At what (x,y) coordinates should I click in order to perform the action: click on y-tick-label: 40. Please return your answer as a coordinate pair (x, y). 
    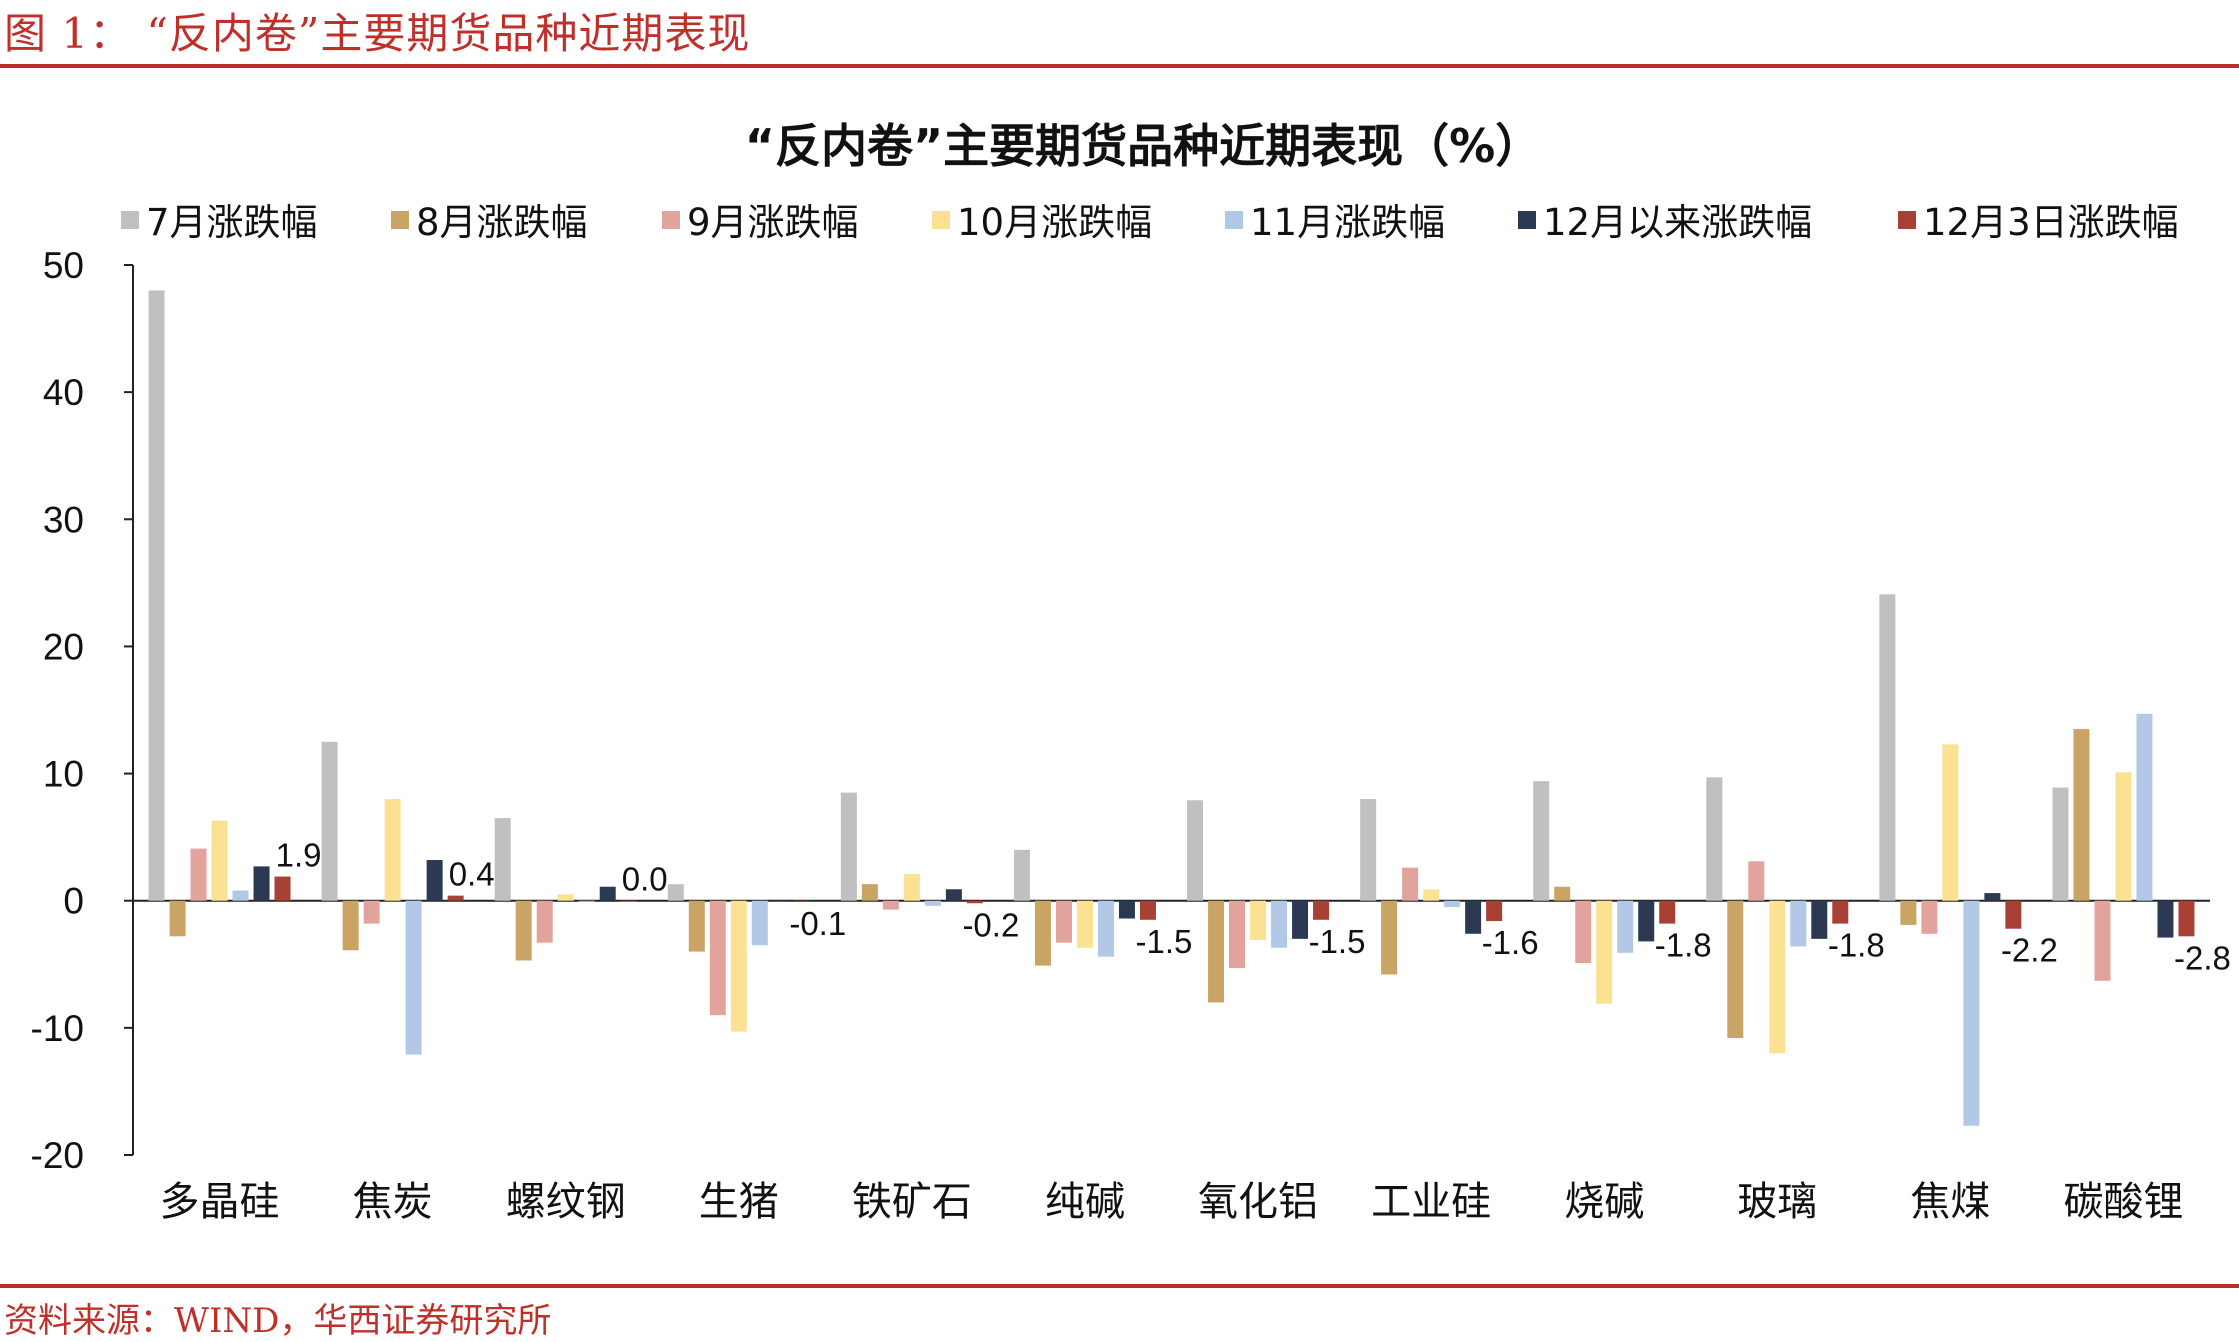
    Looking at the image, I should click on (63, 392).